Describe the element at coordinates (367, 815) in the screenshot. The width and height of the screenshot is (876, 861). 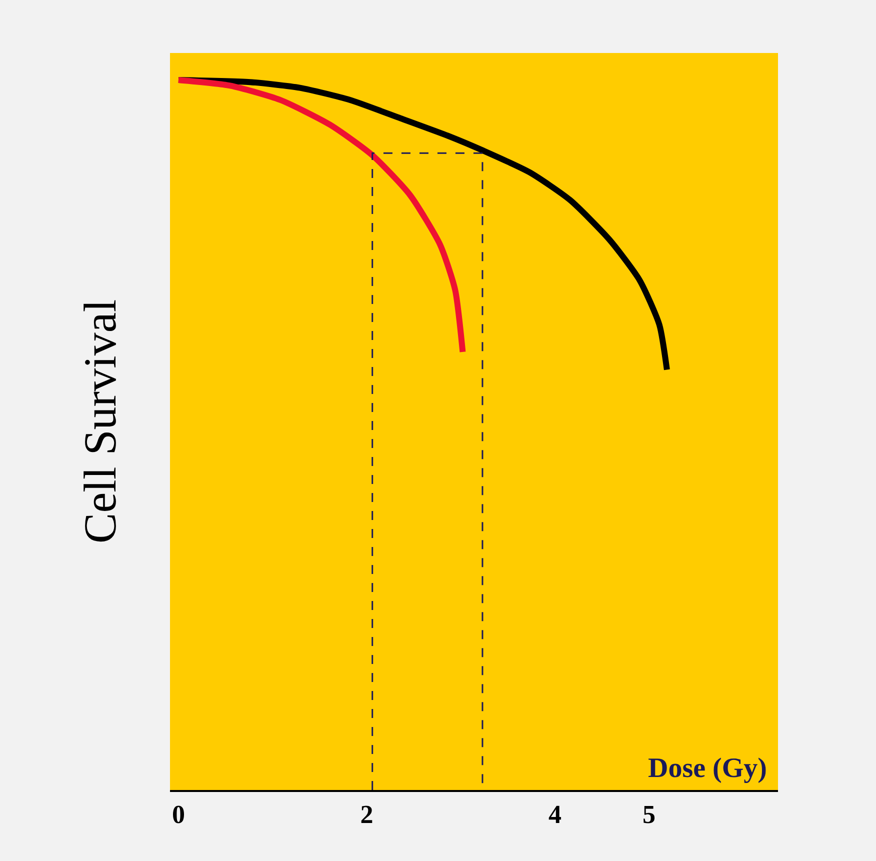
I see `x-tick-label: 2` at that location.